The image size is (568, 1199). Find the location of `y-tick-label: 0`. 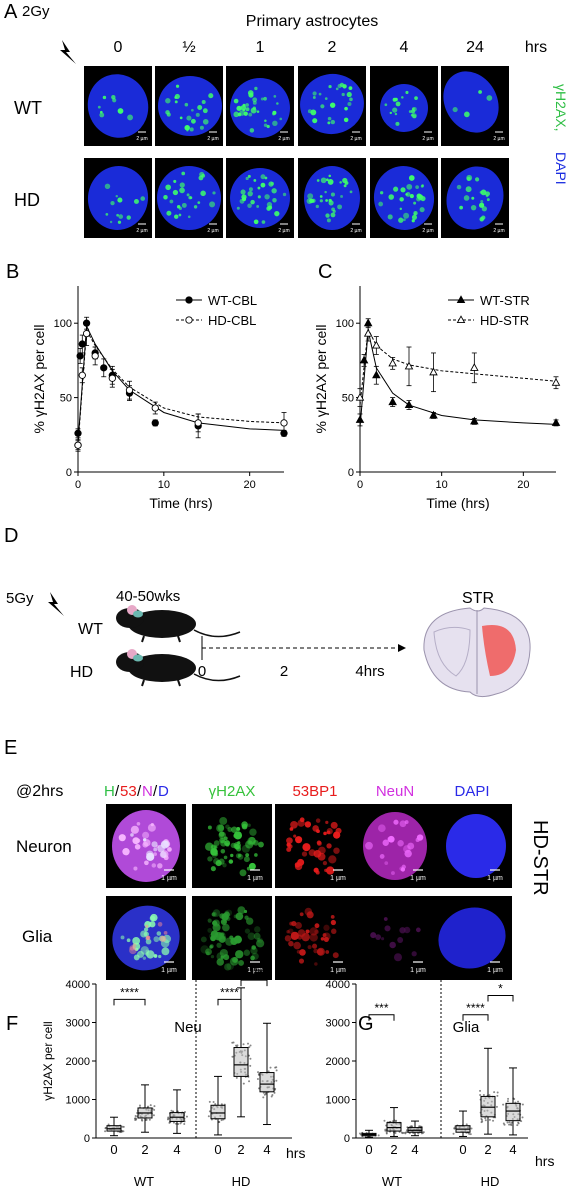

y-tick-label: 0 is located at coordinates (347, 1139).